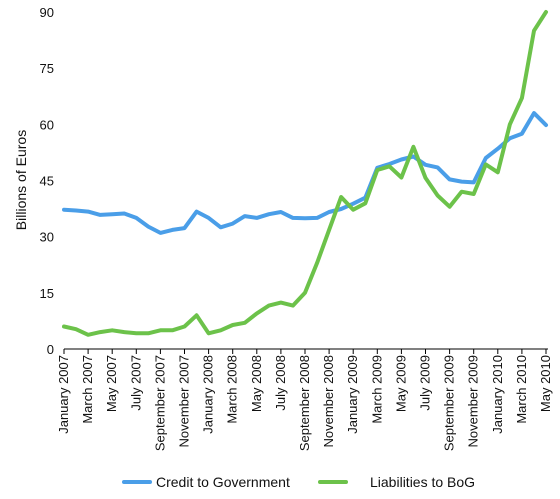 The height and width of the screenshot is (499, 560). Describe the element at coordinates (449, 403) in the screenshot. I see `x-tick-label: September 2009` at that location.